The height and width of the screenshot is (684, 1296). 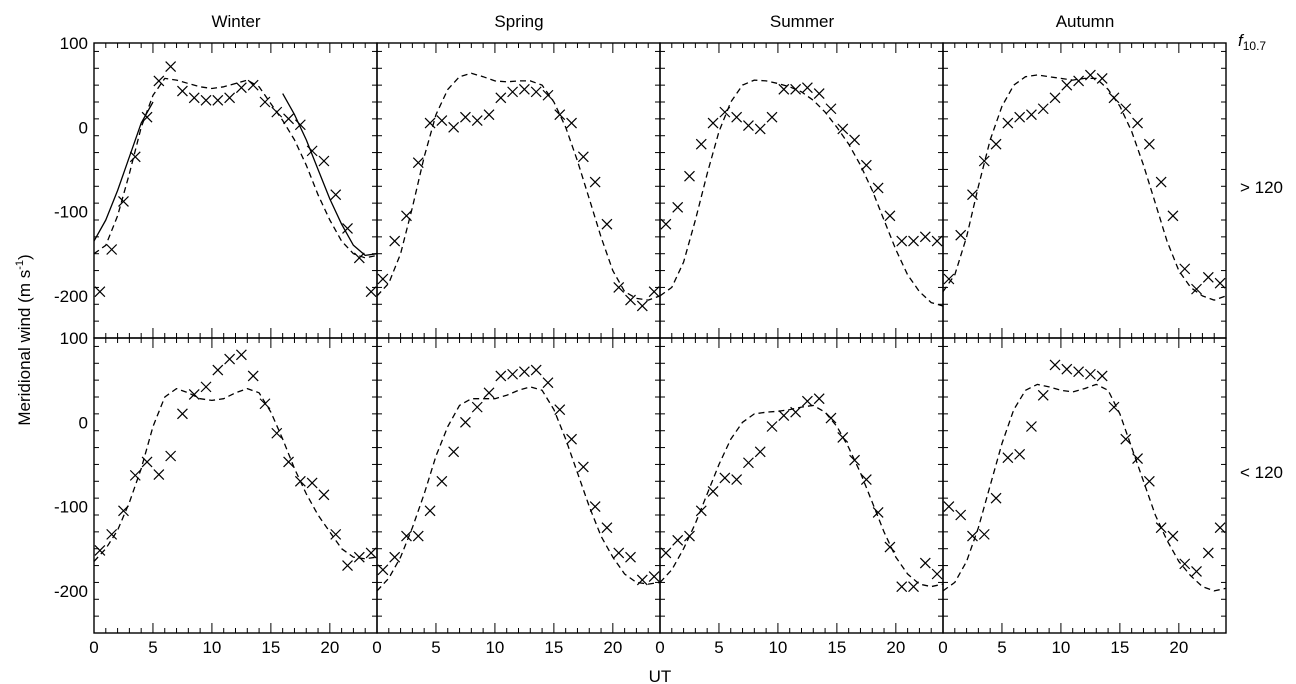 I want to click on panel-winter-low-f107: 100 0 -100 -200 0 5 10 15 20, so click(x=216, y=493).